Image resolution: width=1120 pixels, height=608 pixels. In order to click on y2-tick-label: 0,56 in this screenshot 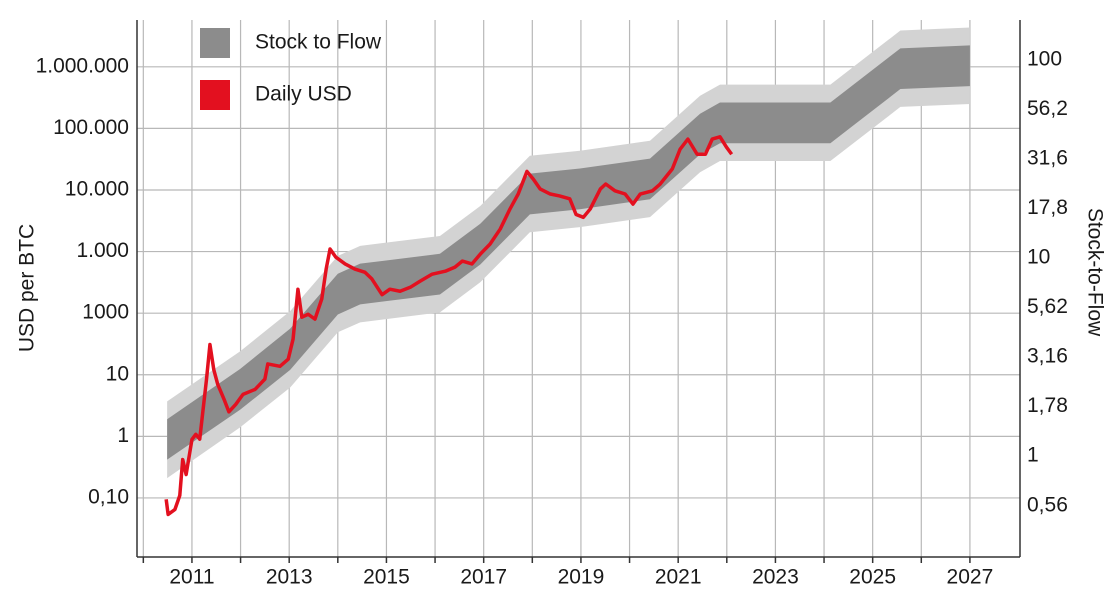, I will do `click(1047, 504)`.